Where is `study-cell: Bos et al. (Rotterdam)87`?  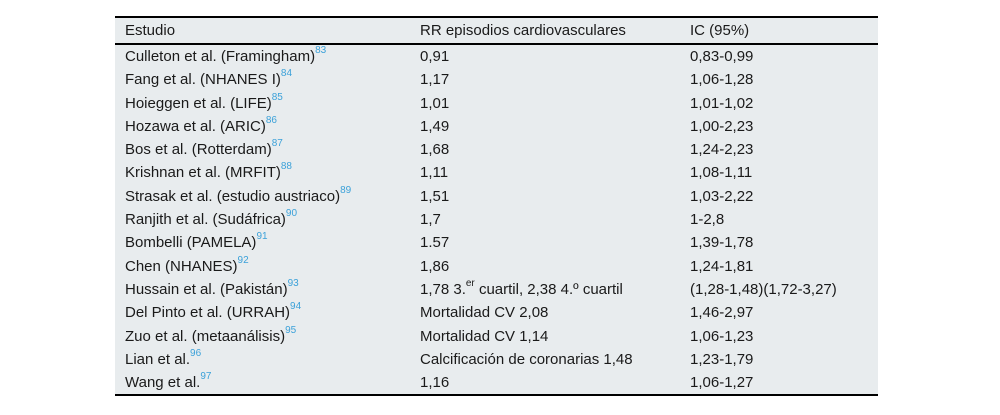 study-cell: Bos et al. (Rotterdam)87 is located at coordinates (204, 148).